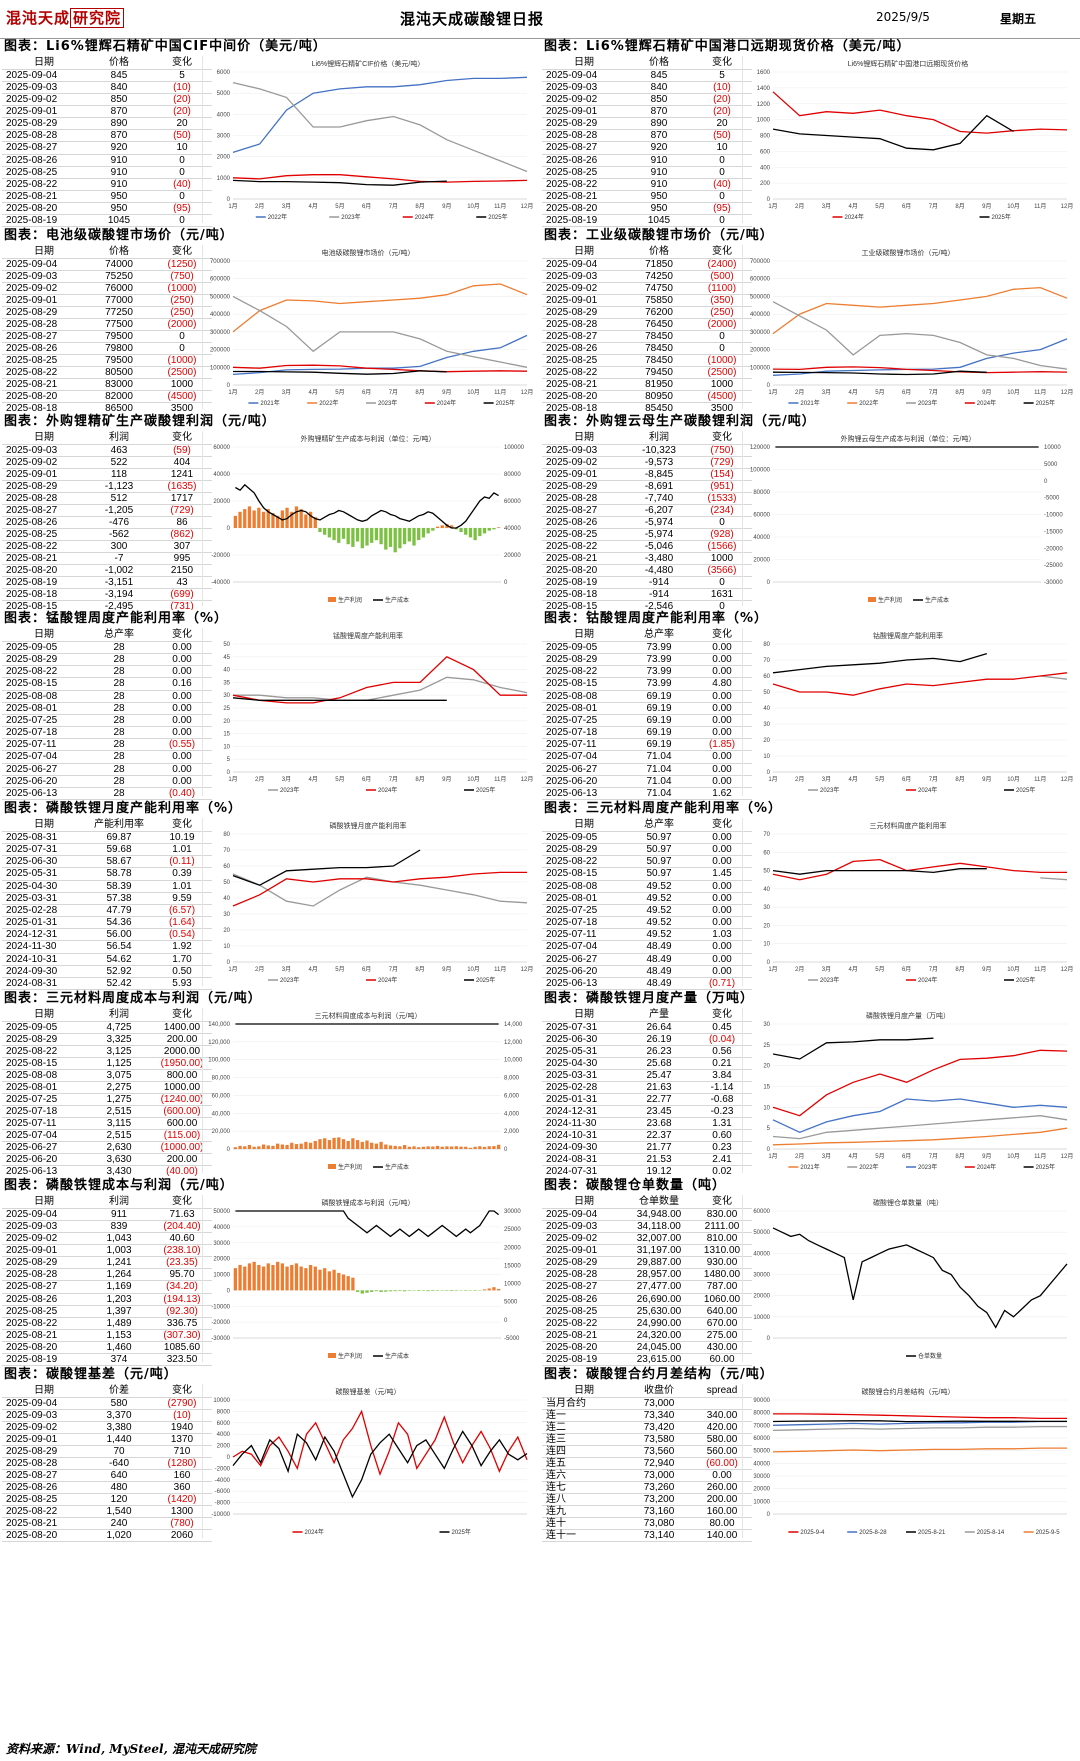  Describe the element at coordinates (224, 115) in the screenshot. I see `y-tick-label: 4000` at that location.